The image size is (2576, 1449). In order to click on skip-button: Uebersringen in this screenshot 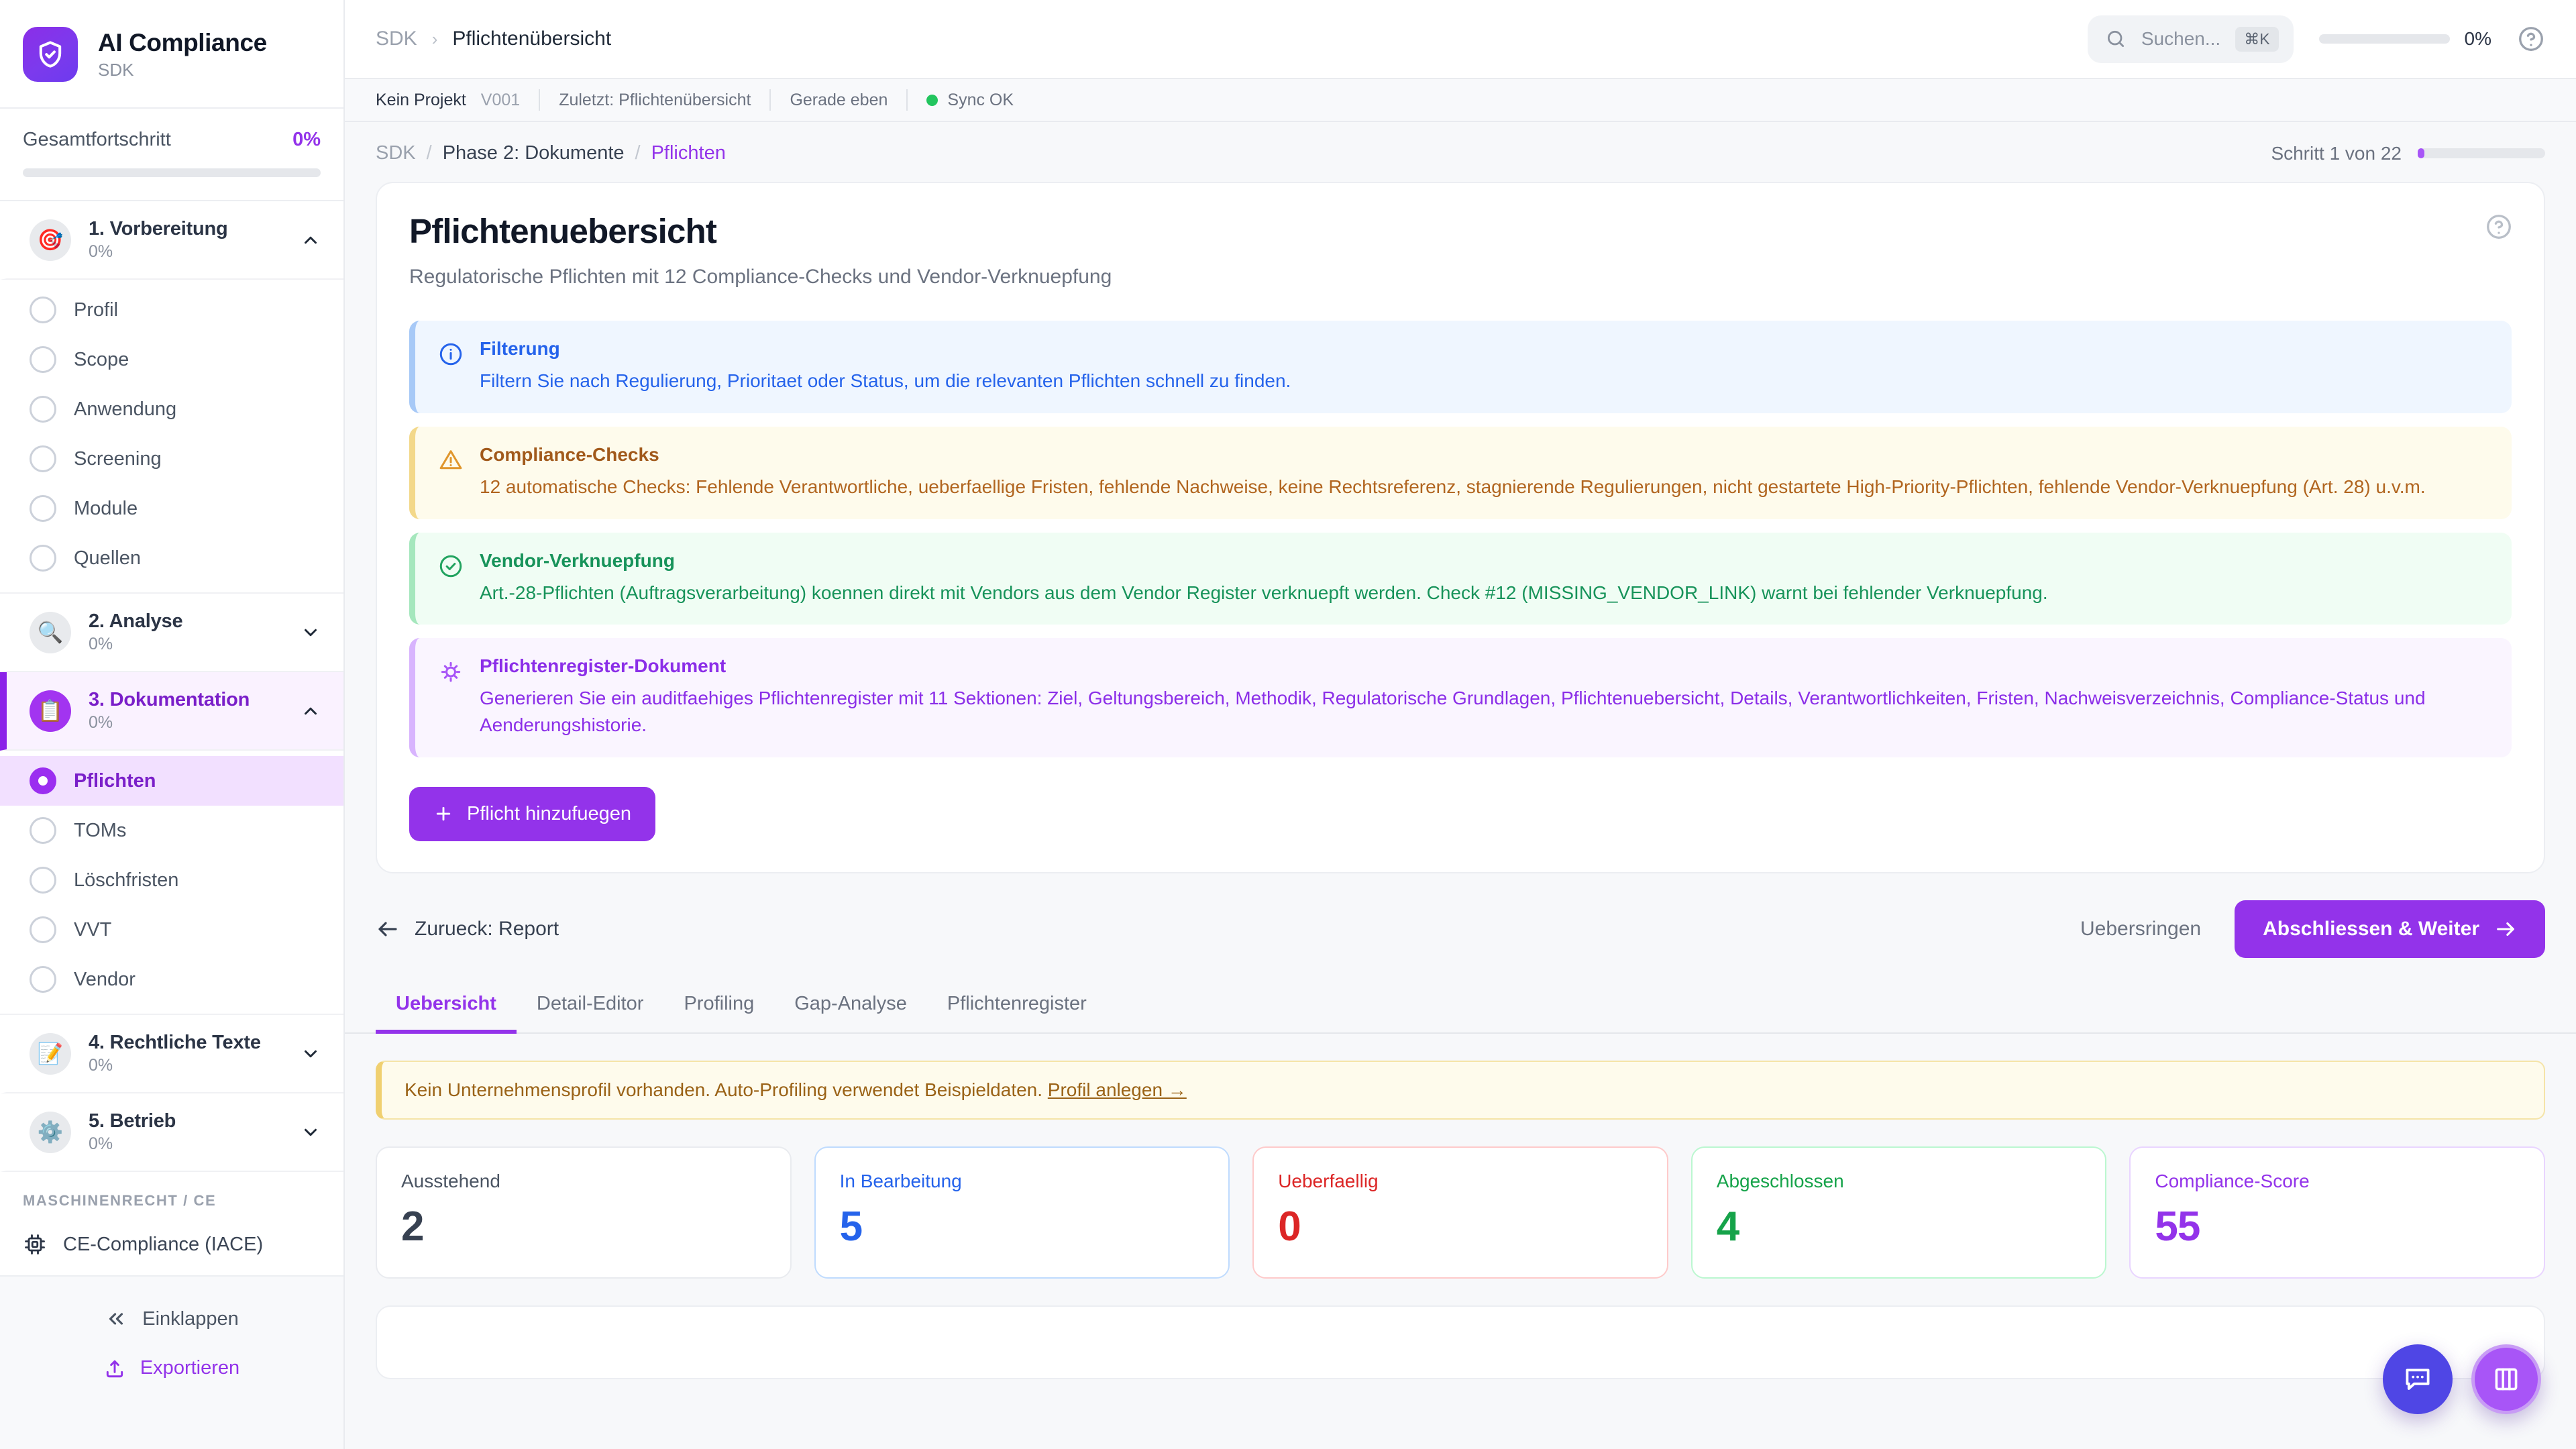, I will do `click(2141, 928)`.